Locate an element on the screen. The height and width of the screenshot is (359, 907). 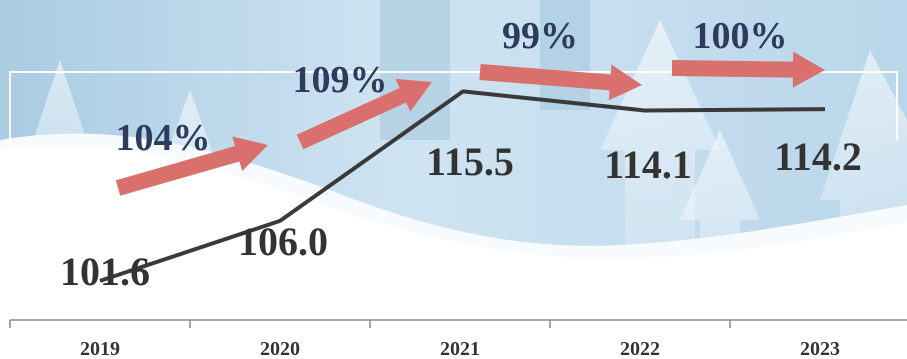
x-tick-label: 2020 is located at coordinates (280, 348).